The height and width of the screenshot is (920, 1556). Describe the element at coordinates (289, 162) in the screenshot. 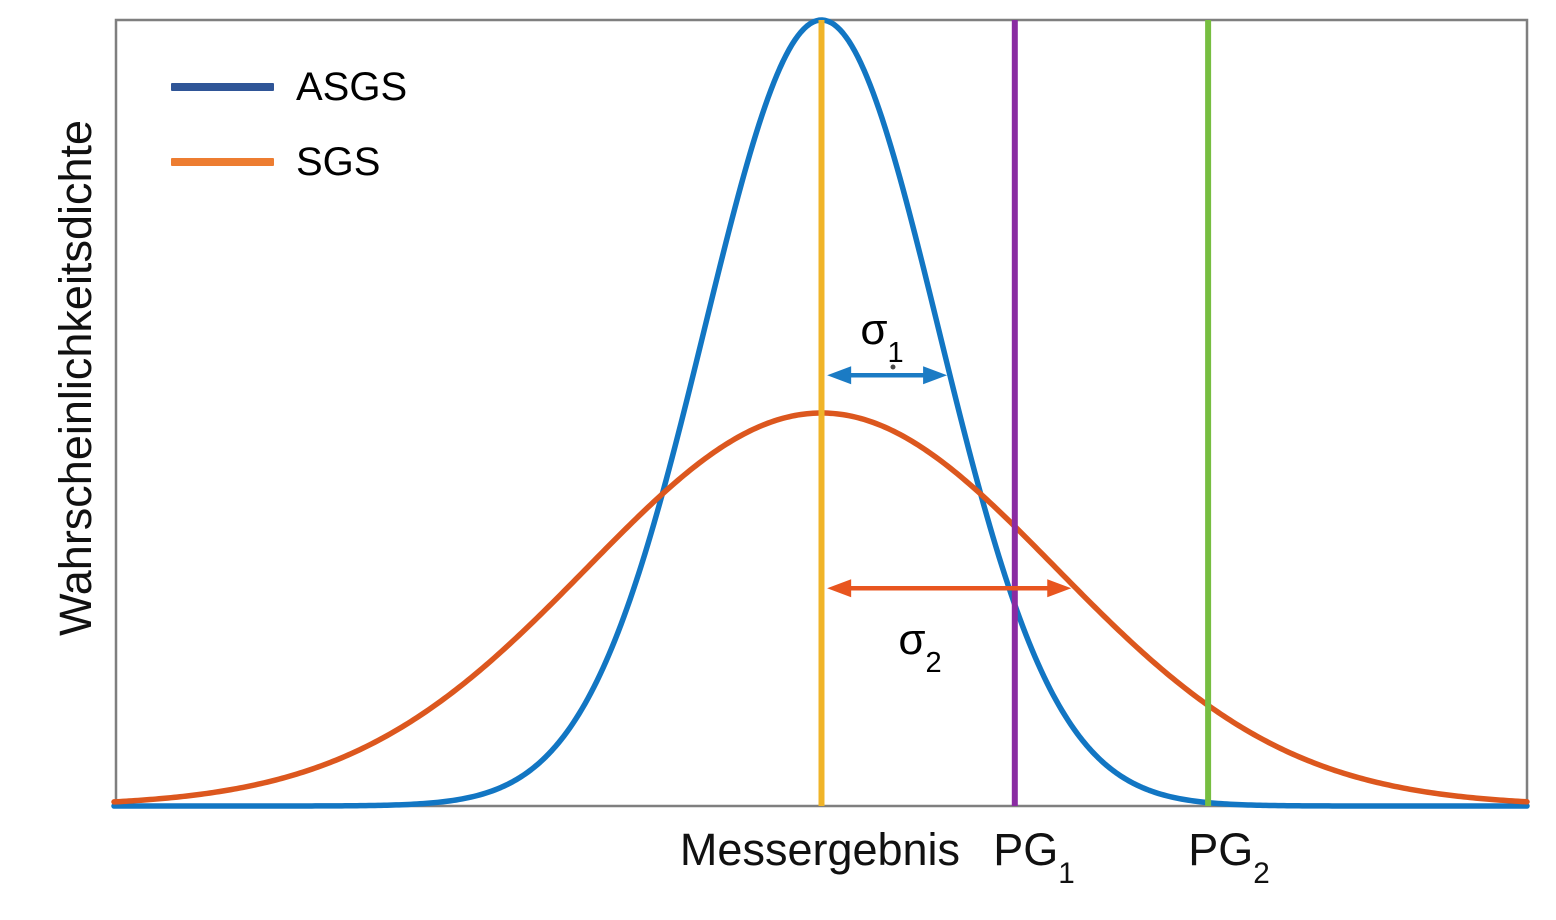

I see `legend-item-sgs: SGS` at that location.